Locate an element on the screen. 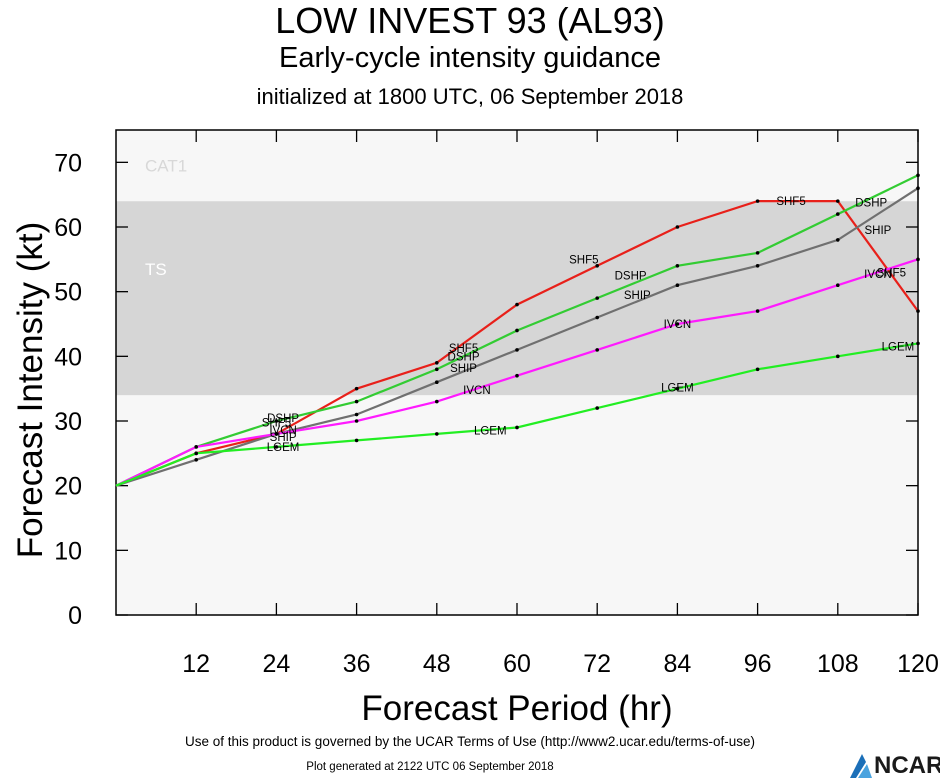 The height and width of the screenshot is (780, 940). y-tick-label: 70 is located at coordinates (68, 163).